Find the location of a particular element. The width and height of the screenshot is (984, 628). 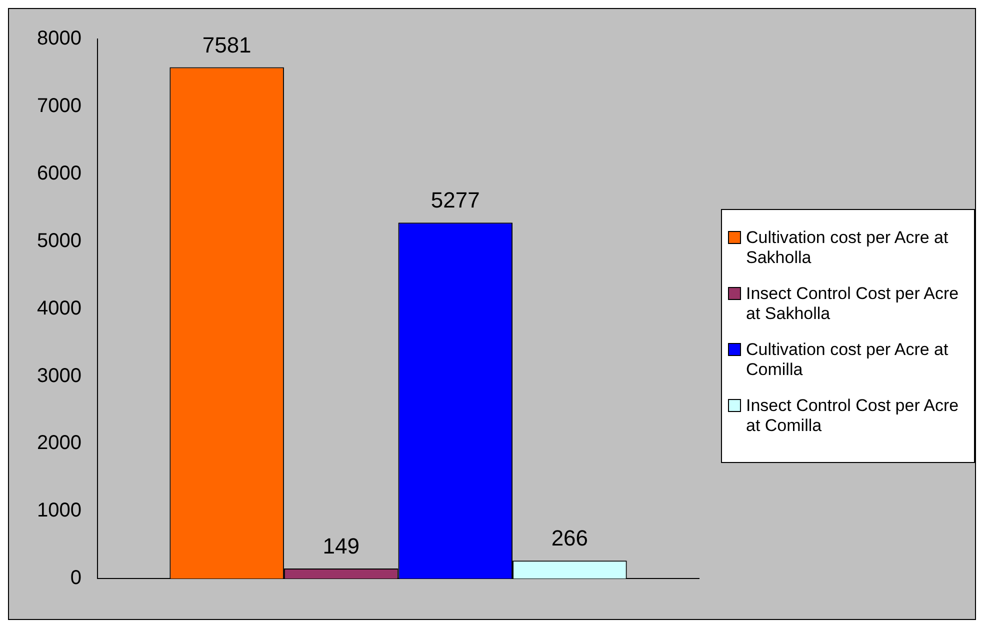

legend-label: Insect Control Cost per Acre at Sakholla is located at coordinates (853, 304).